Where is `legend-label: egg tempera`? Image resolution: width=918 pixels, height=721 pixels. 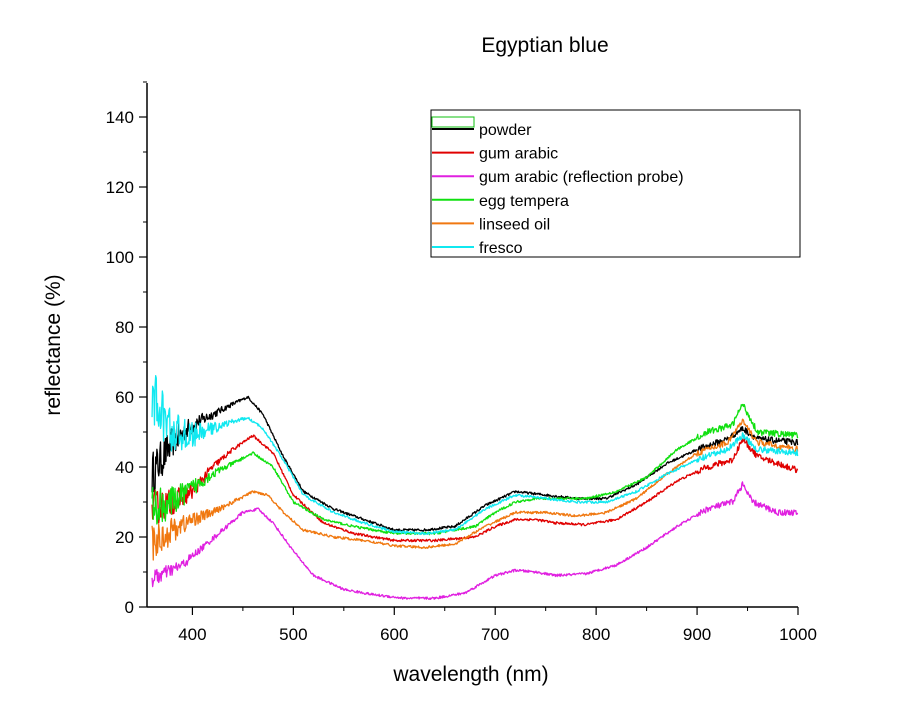 legend-label: egg tempera is located at coordinates (524, 201).